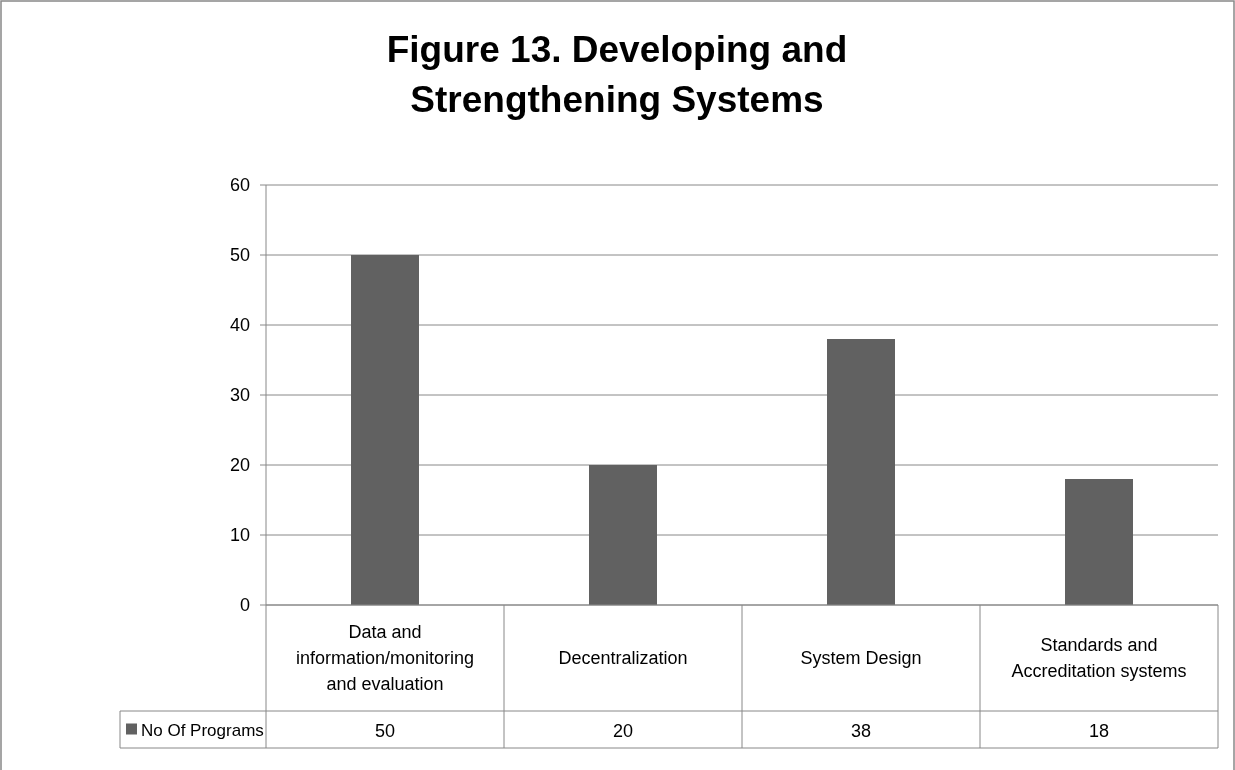 The height and width of the screenshot is (770, 1235). What do you see at coordinates (202, 730) in the screenshot?
I see `legend-label: No Of Programs` at bounding box center [202, 730].